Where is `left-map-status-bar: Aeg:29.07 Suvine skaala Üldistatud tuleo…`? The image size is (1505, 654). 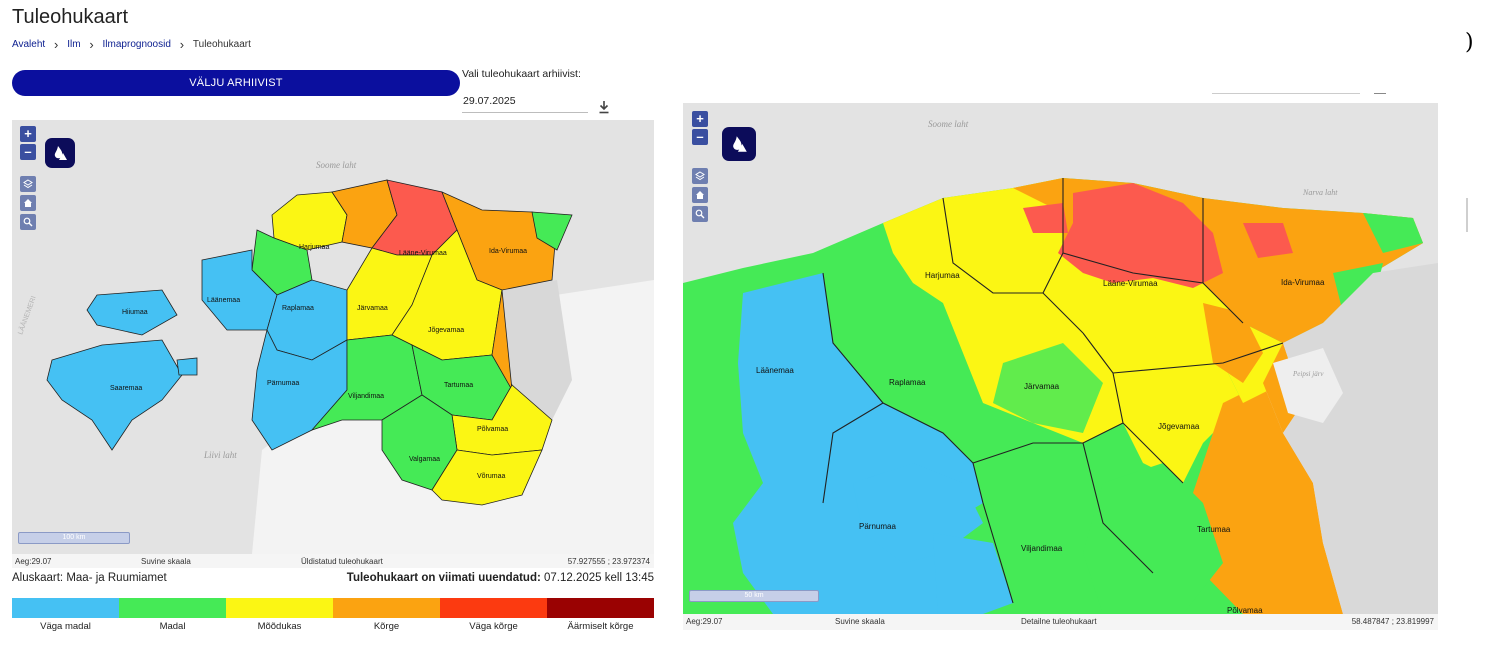
left-map-status-bar: Aeg:29.07 Suvine skaala Üldistatud tuleo… is located at coordinates (333, 561).